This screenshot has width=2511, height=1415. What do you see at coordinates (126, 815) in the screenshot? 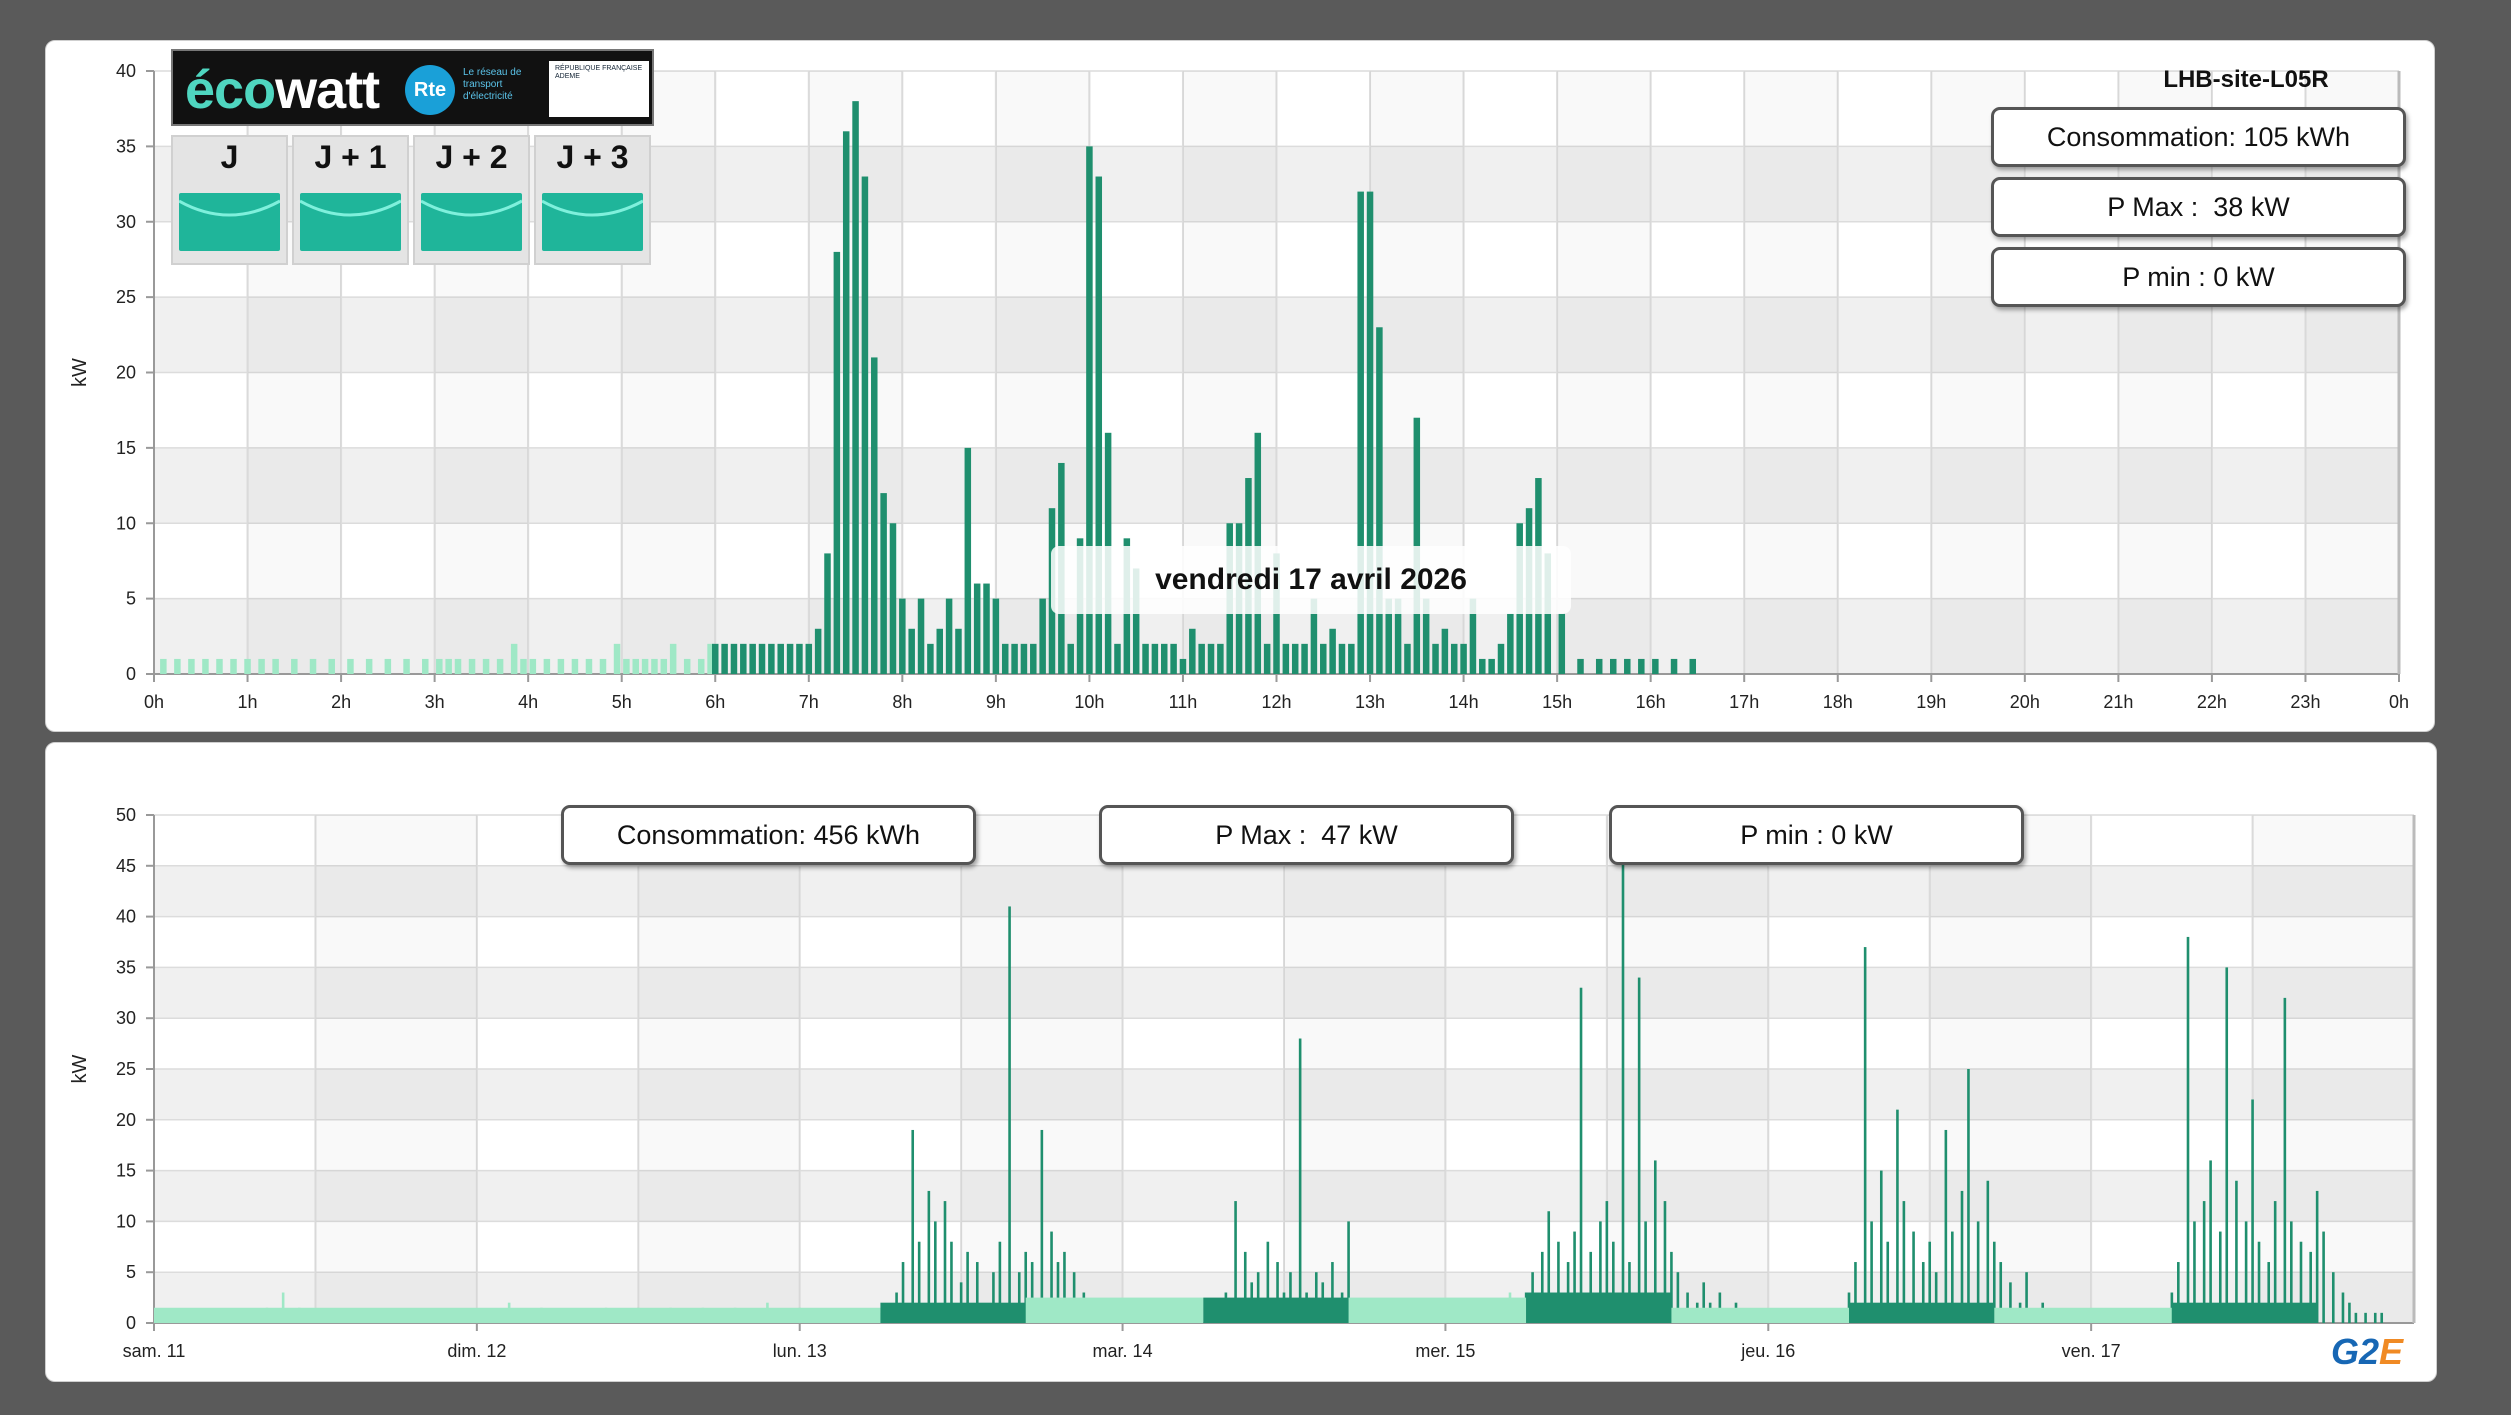
I see `y-tick-label: 50` at bounding box center [126, 815].